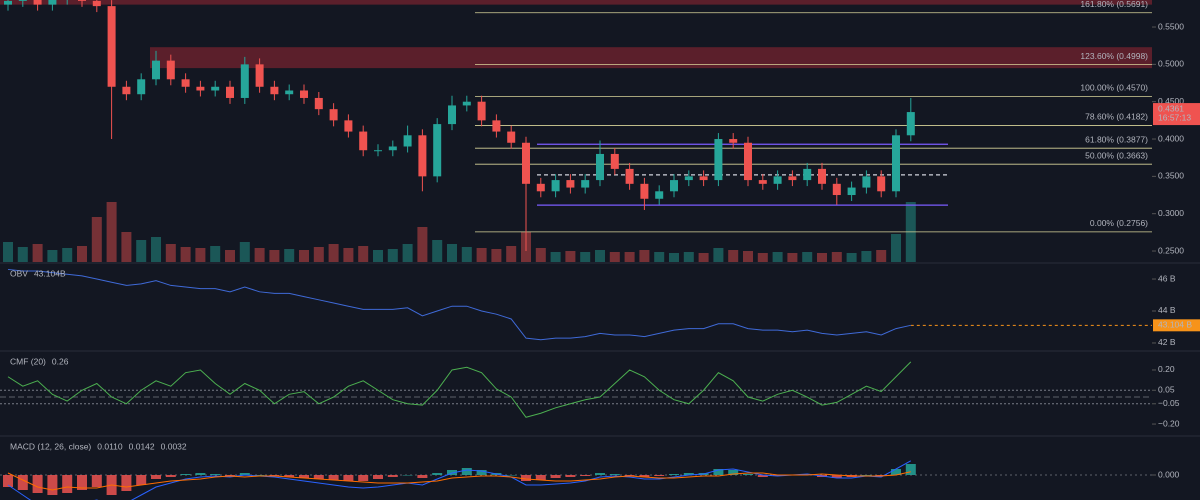 Image resolution: width=1200 pixels, height=500 pixels. I want to click on y-tick-label: 42 B, so click(1167, 342).